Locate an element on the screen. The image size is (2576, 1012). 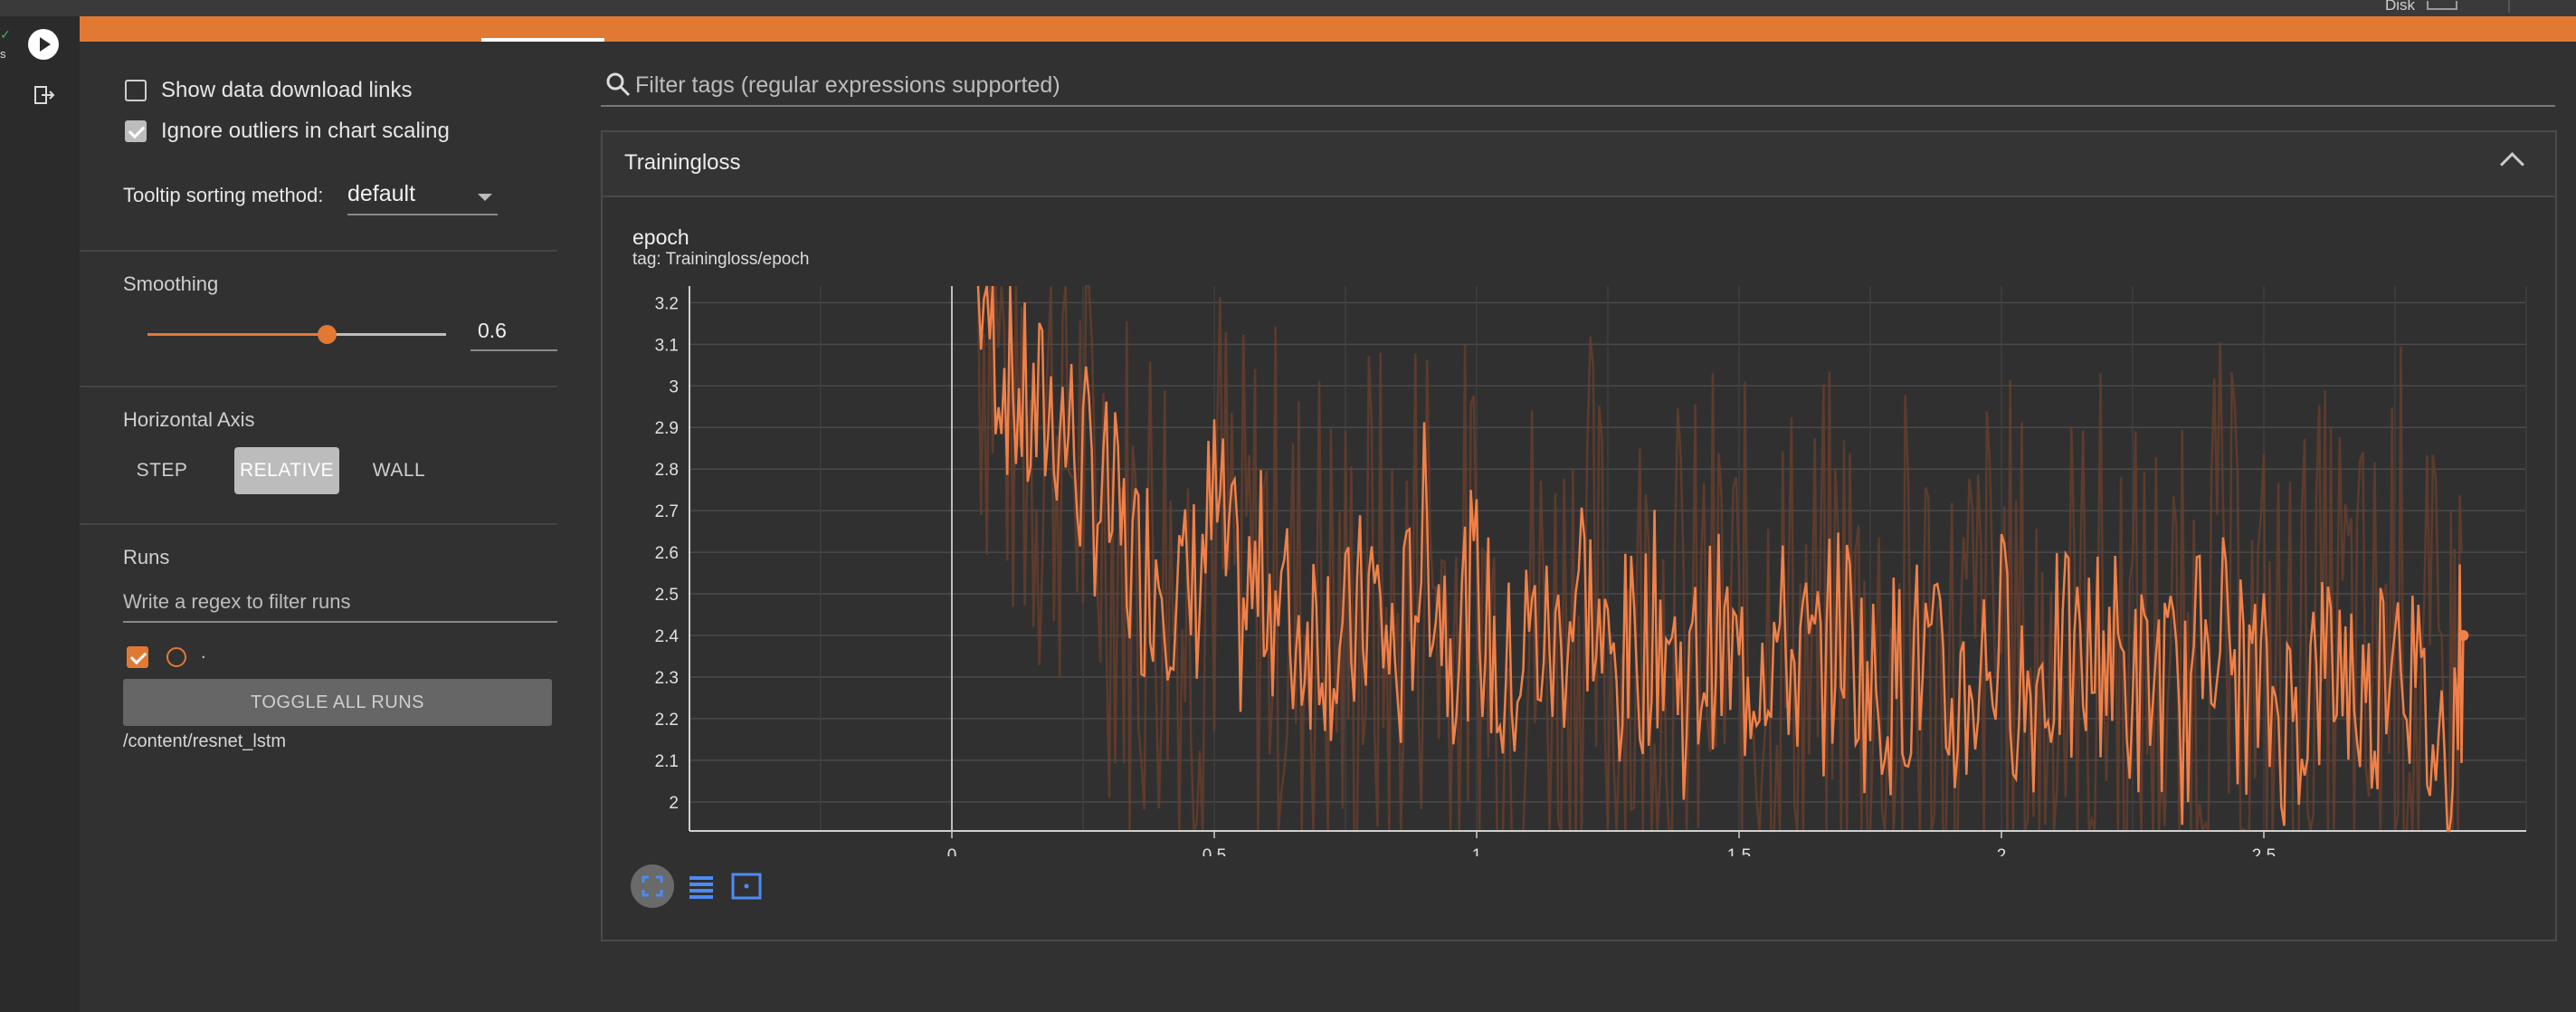
toggle-all-runs-button: TOGGLE ALL RUNS is located at coordinates (337, 703).